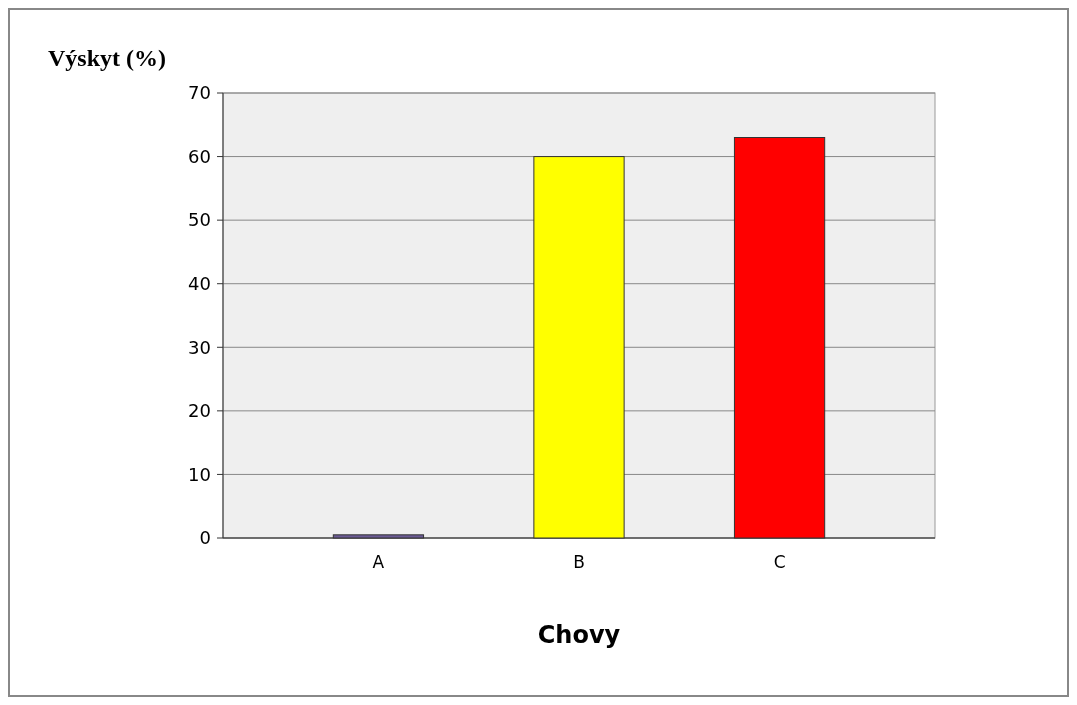  What do you see at coordinates (107, 58) in the screenshot?
I see `y-axis-title: Výskyt (%)` at bounding box center [107, 58].